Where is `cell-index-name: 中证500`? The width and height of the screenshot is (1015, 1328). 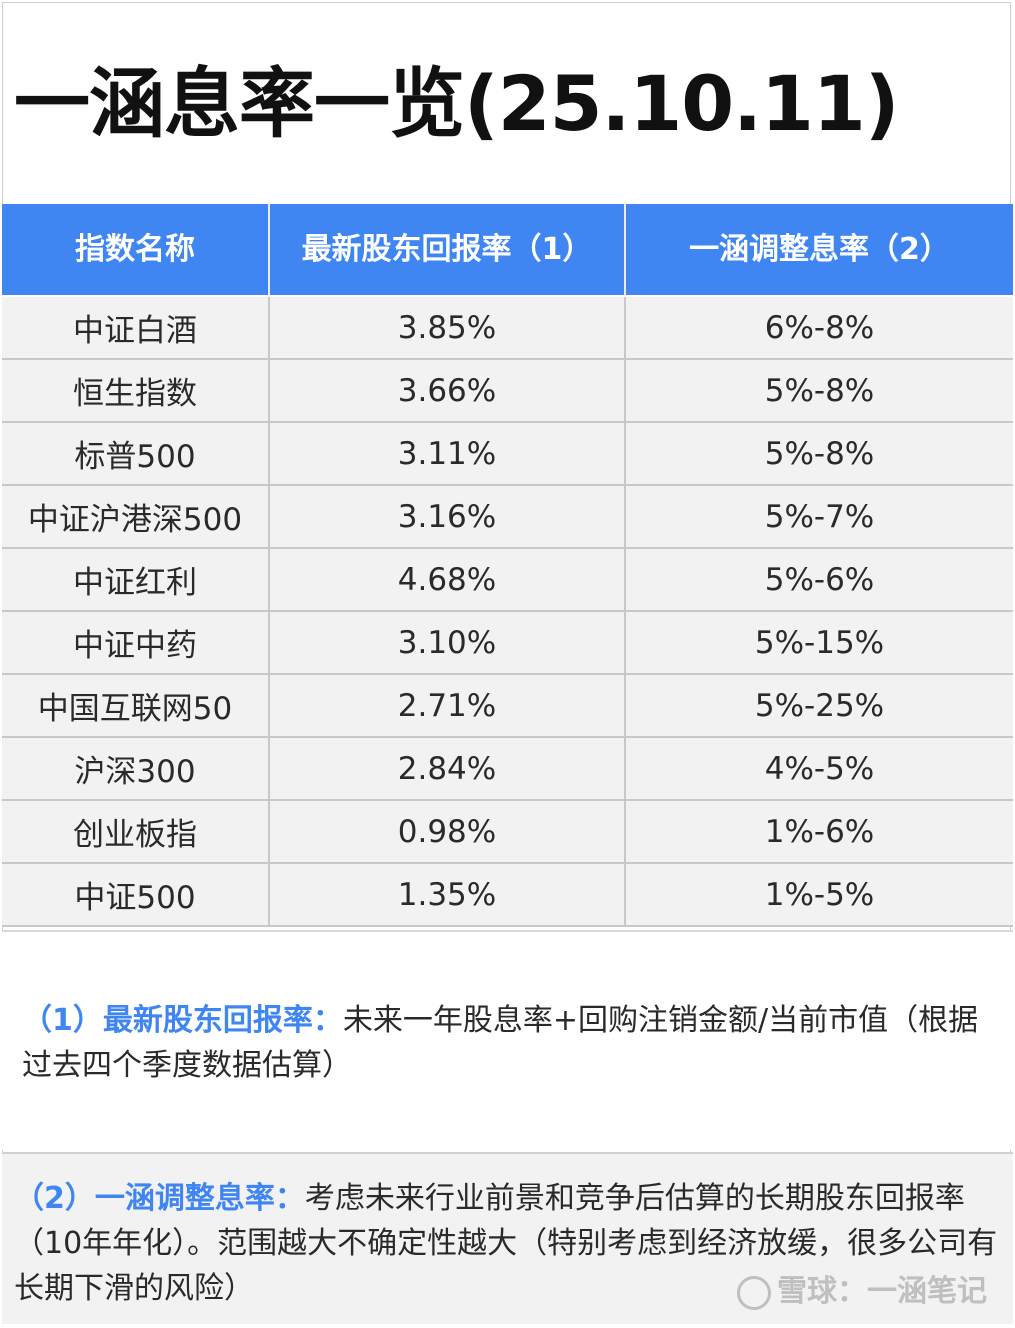 cell-index-name: 中证500 is located at coordinates (136, 895).